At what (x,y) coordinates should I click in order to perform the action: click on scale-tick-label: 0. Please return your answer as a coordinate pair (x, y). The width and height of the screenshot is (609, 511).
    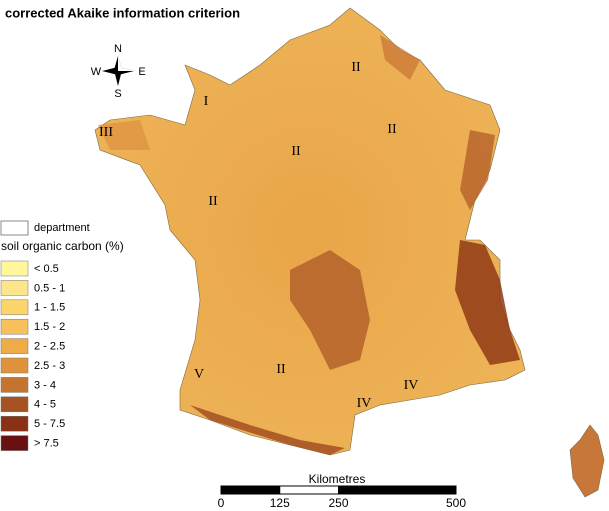
    Looking at the image, I should click on (221, 503).